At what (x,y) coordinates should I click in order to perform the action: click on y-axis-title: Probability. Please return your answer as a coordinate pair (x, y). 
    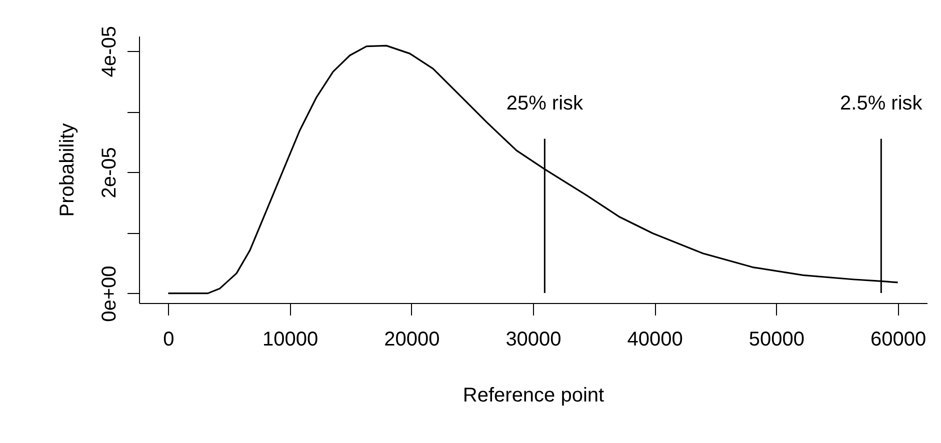
    Looking at the image, I should click on (67, 170).